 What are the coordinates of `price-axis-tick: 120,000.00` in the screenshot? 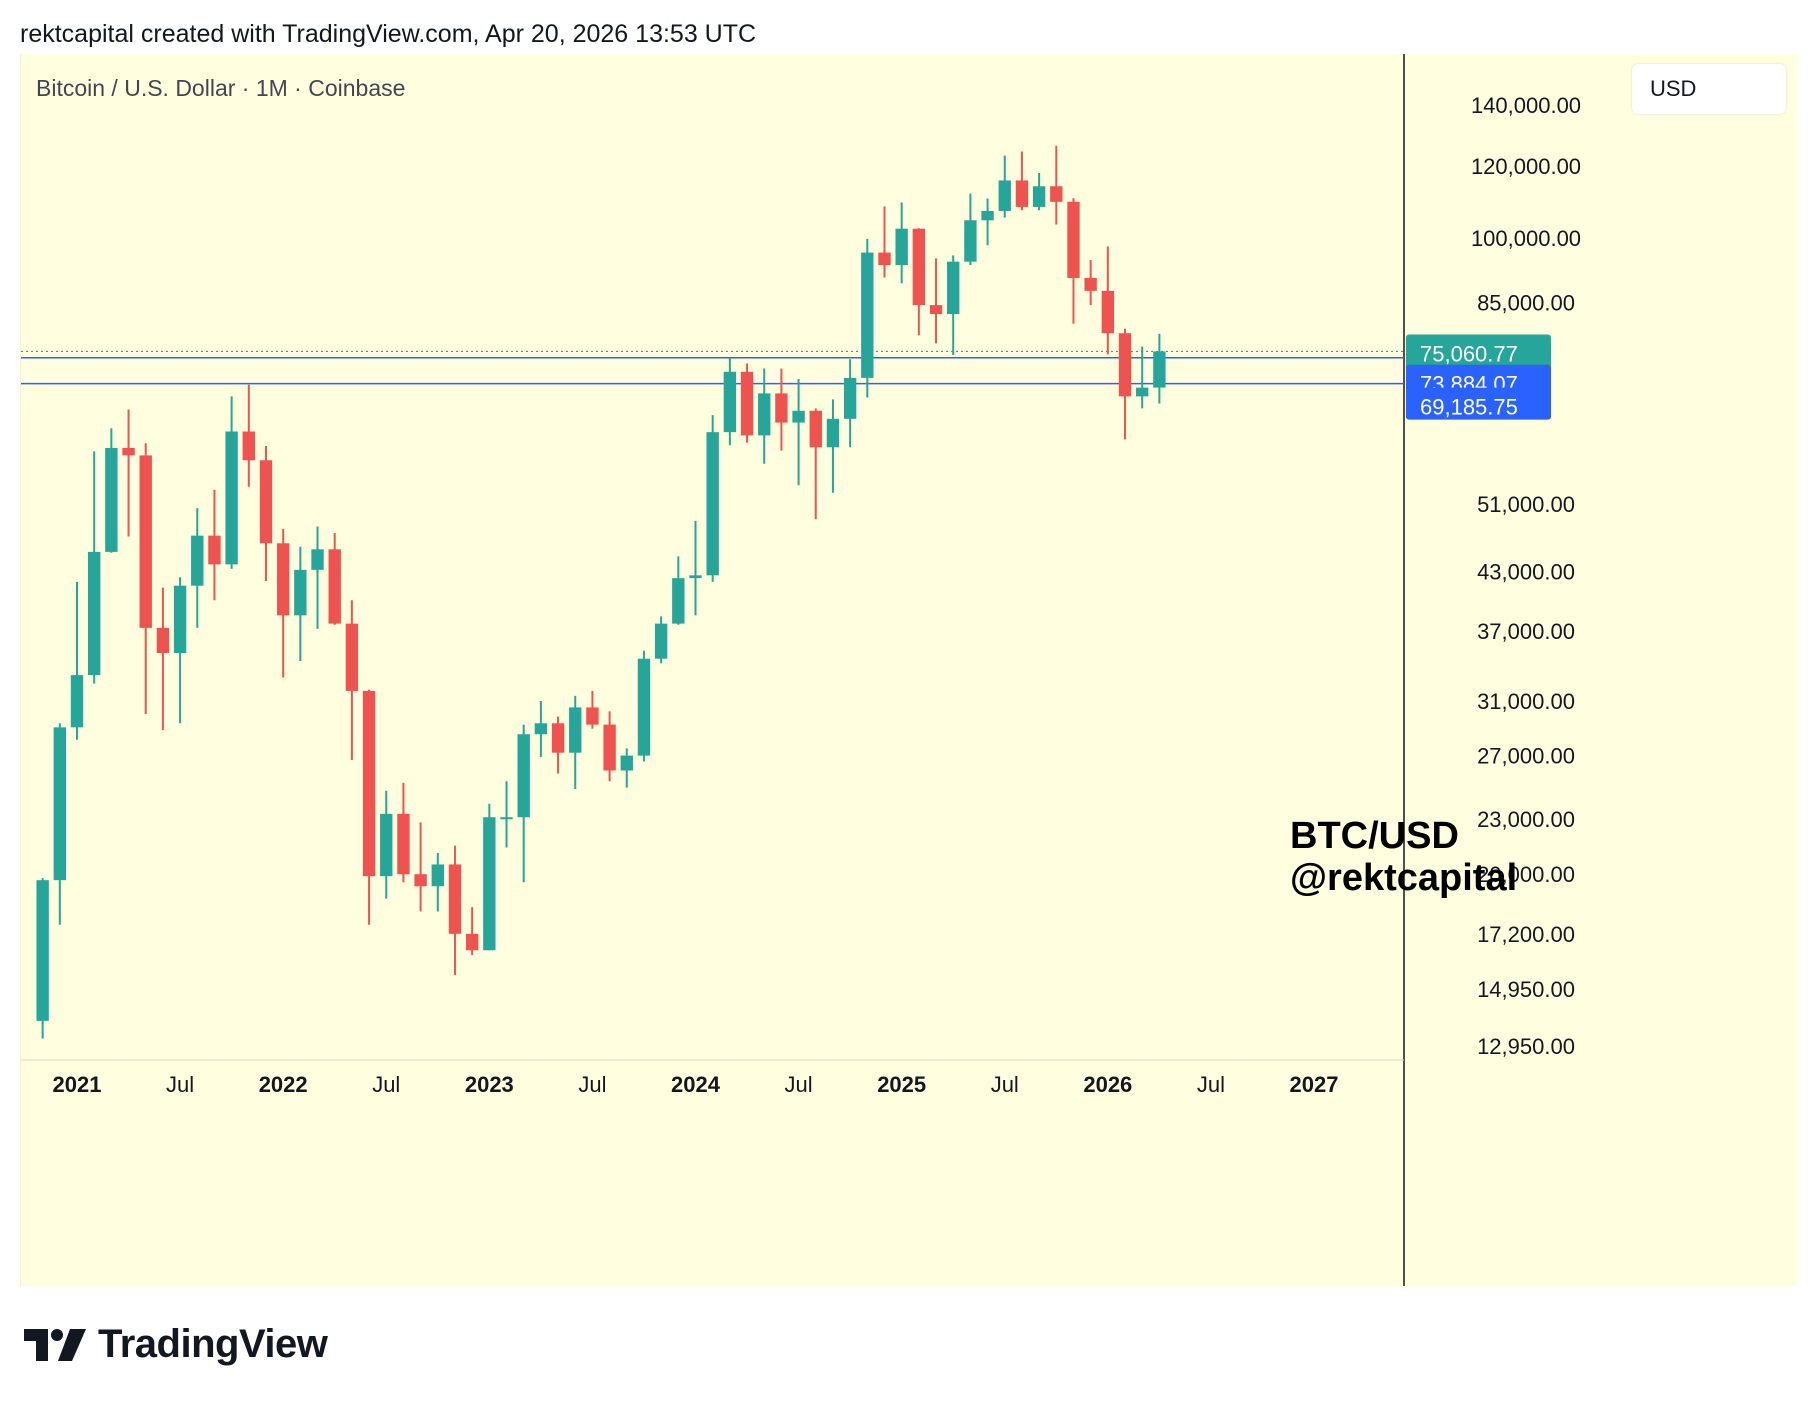 It's located at (1526, 166).